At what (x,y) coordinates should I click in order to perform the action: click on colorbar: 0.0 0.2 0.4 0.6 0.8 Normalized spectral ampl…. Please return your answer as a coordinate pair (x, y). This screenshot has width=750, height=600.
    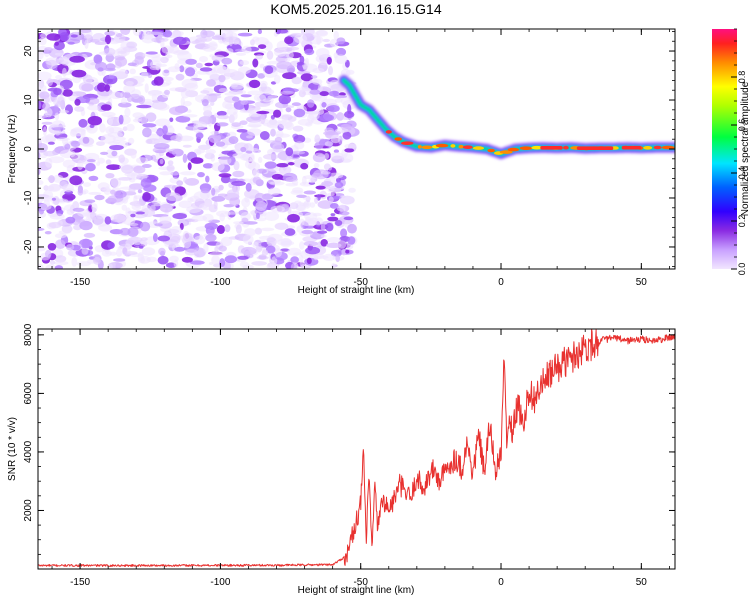
    Looking at the image, I should click on (731, 152).